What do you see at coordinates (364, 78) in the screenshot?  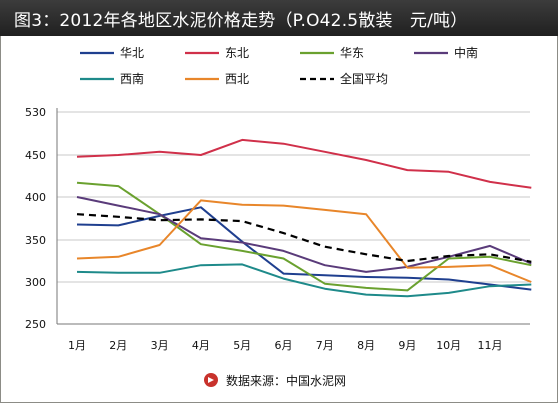 I see `legend-label: 全国平均` at bounding box center [364, 78].